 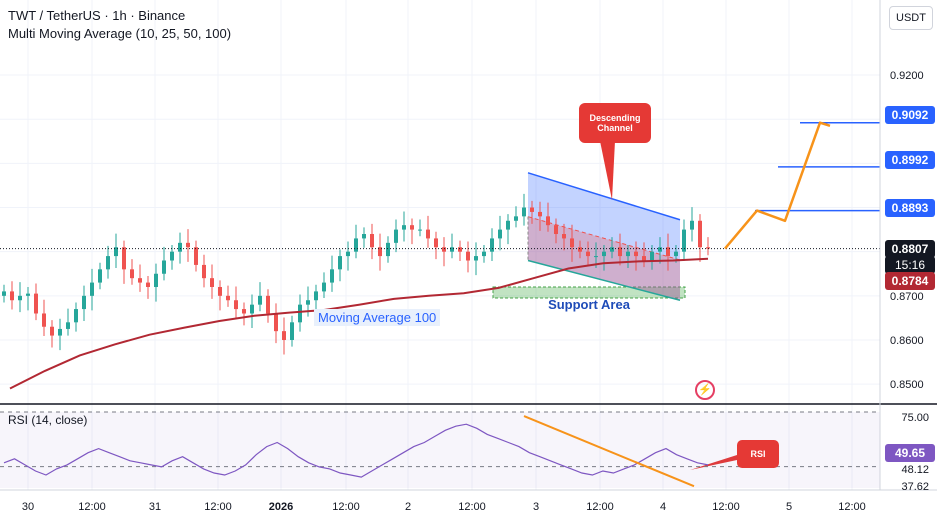 I want to click on descending-channel, so click(x=604, y=221).